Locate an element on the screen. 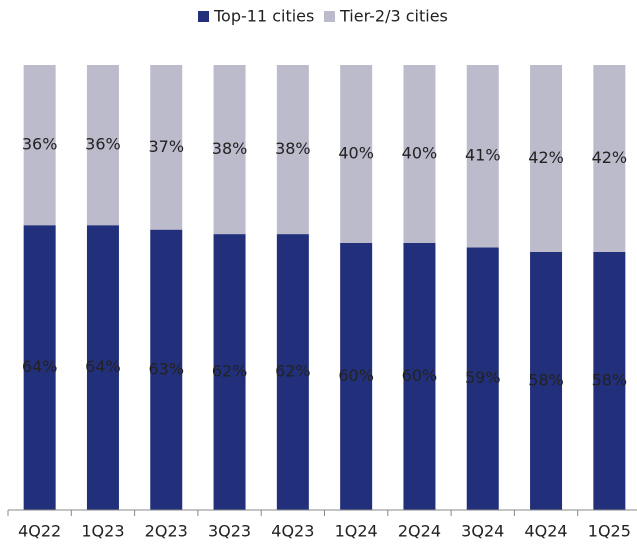  x-tick-label: 3Q24 is located at coordinates (482, 531).